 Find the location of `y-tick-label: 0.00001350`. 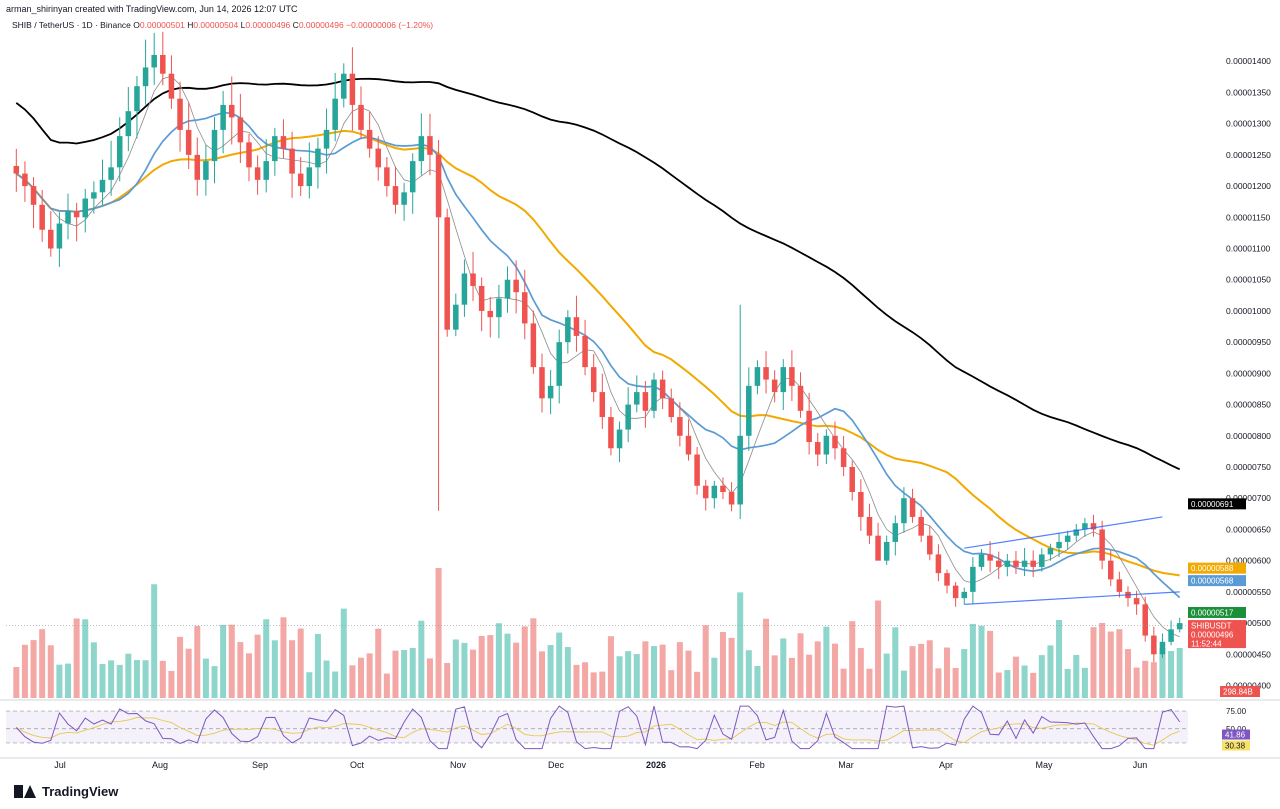

y-tick-label: 0.00001350 is located at coordinates (1248, 92).